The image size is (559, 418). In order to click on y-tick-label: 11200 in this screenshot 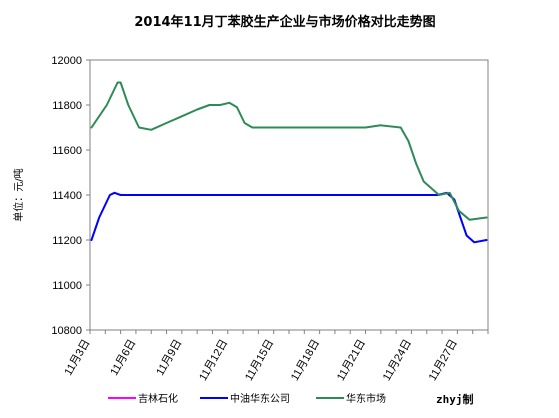, I will do `click(67, 241)`.